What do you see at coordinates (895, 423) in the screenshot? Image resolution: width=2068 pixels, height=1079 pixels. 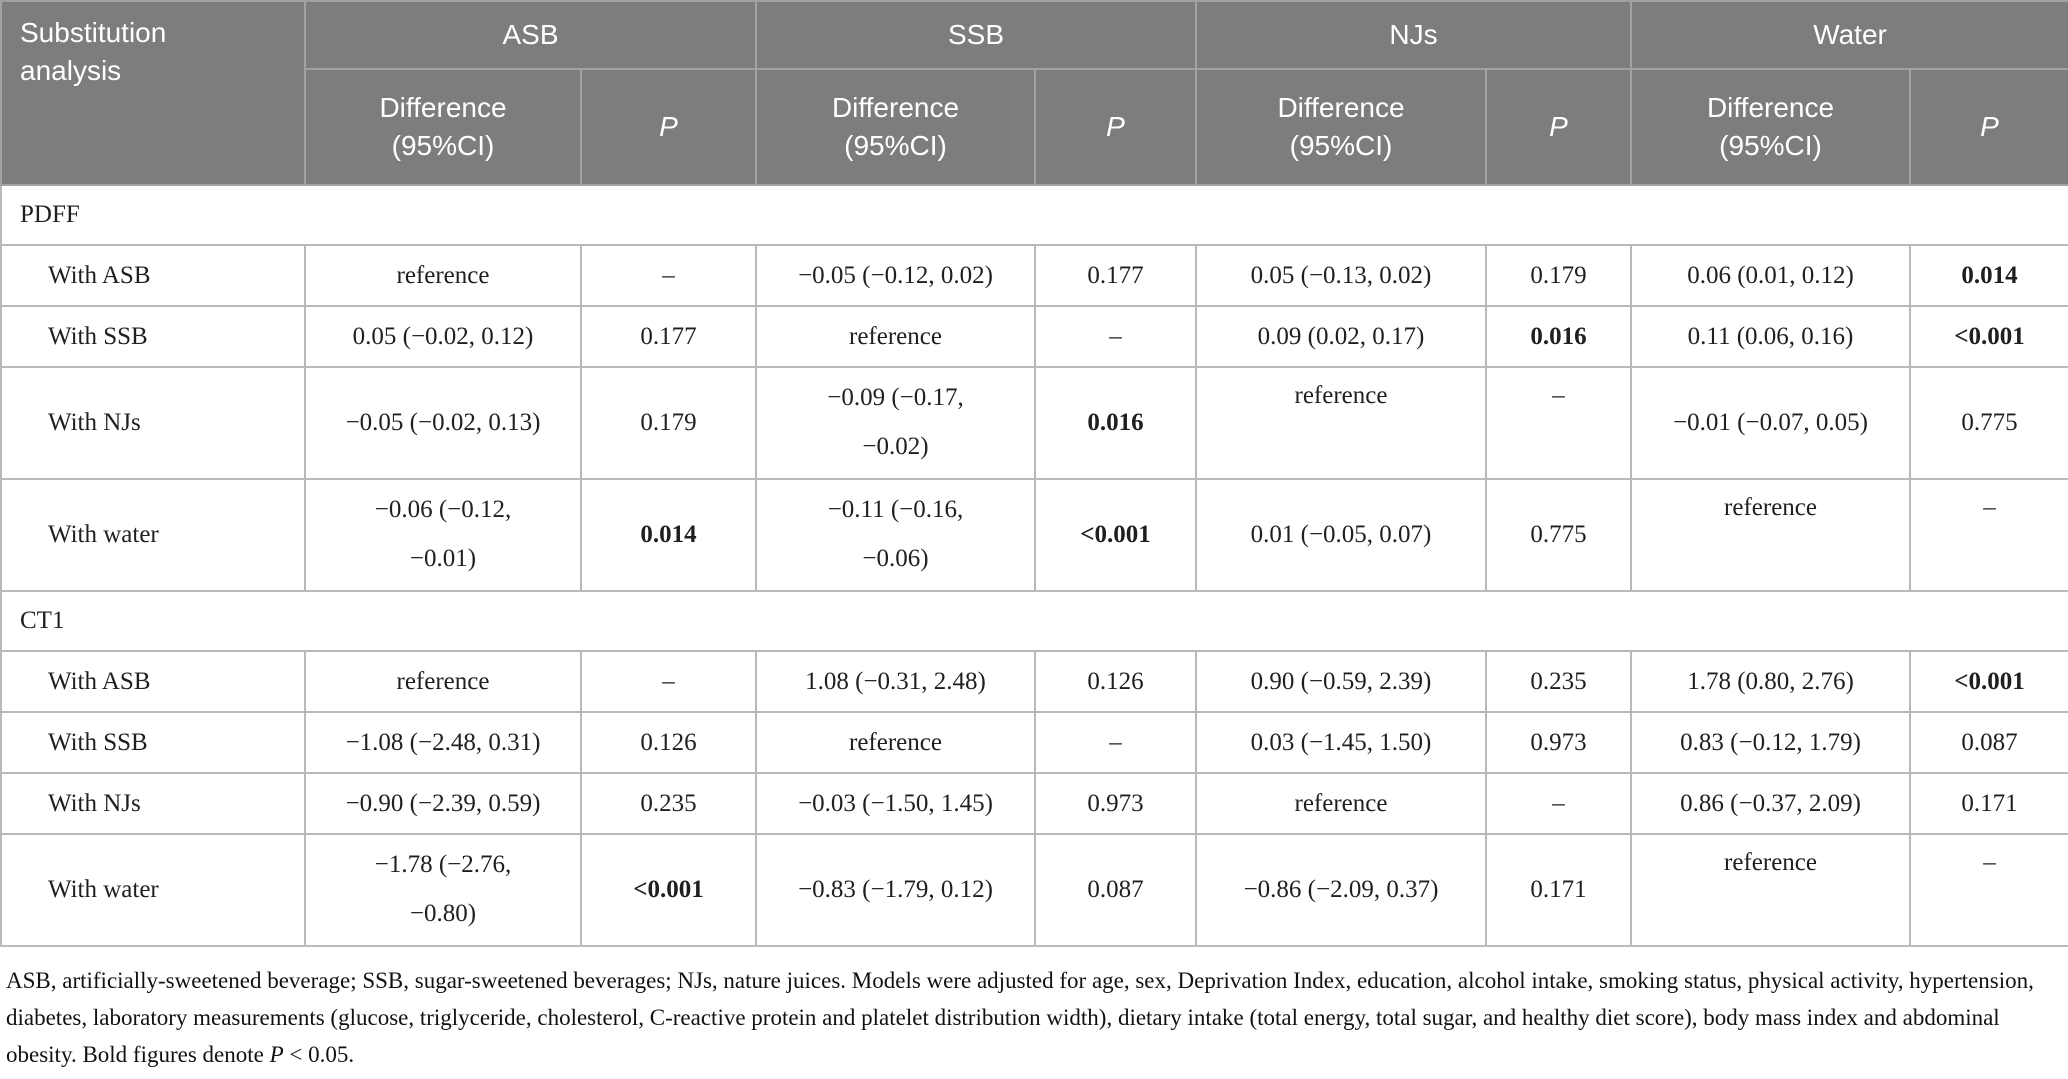 I see `difference-cell: −0.09 (−0.17, −0.02)` at bounding box center [895, 423].